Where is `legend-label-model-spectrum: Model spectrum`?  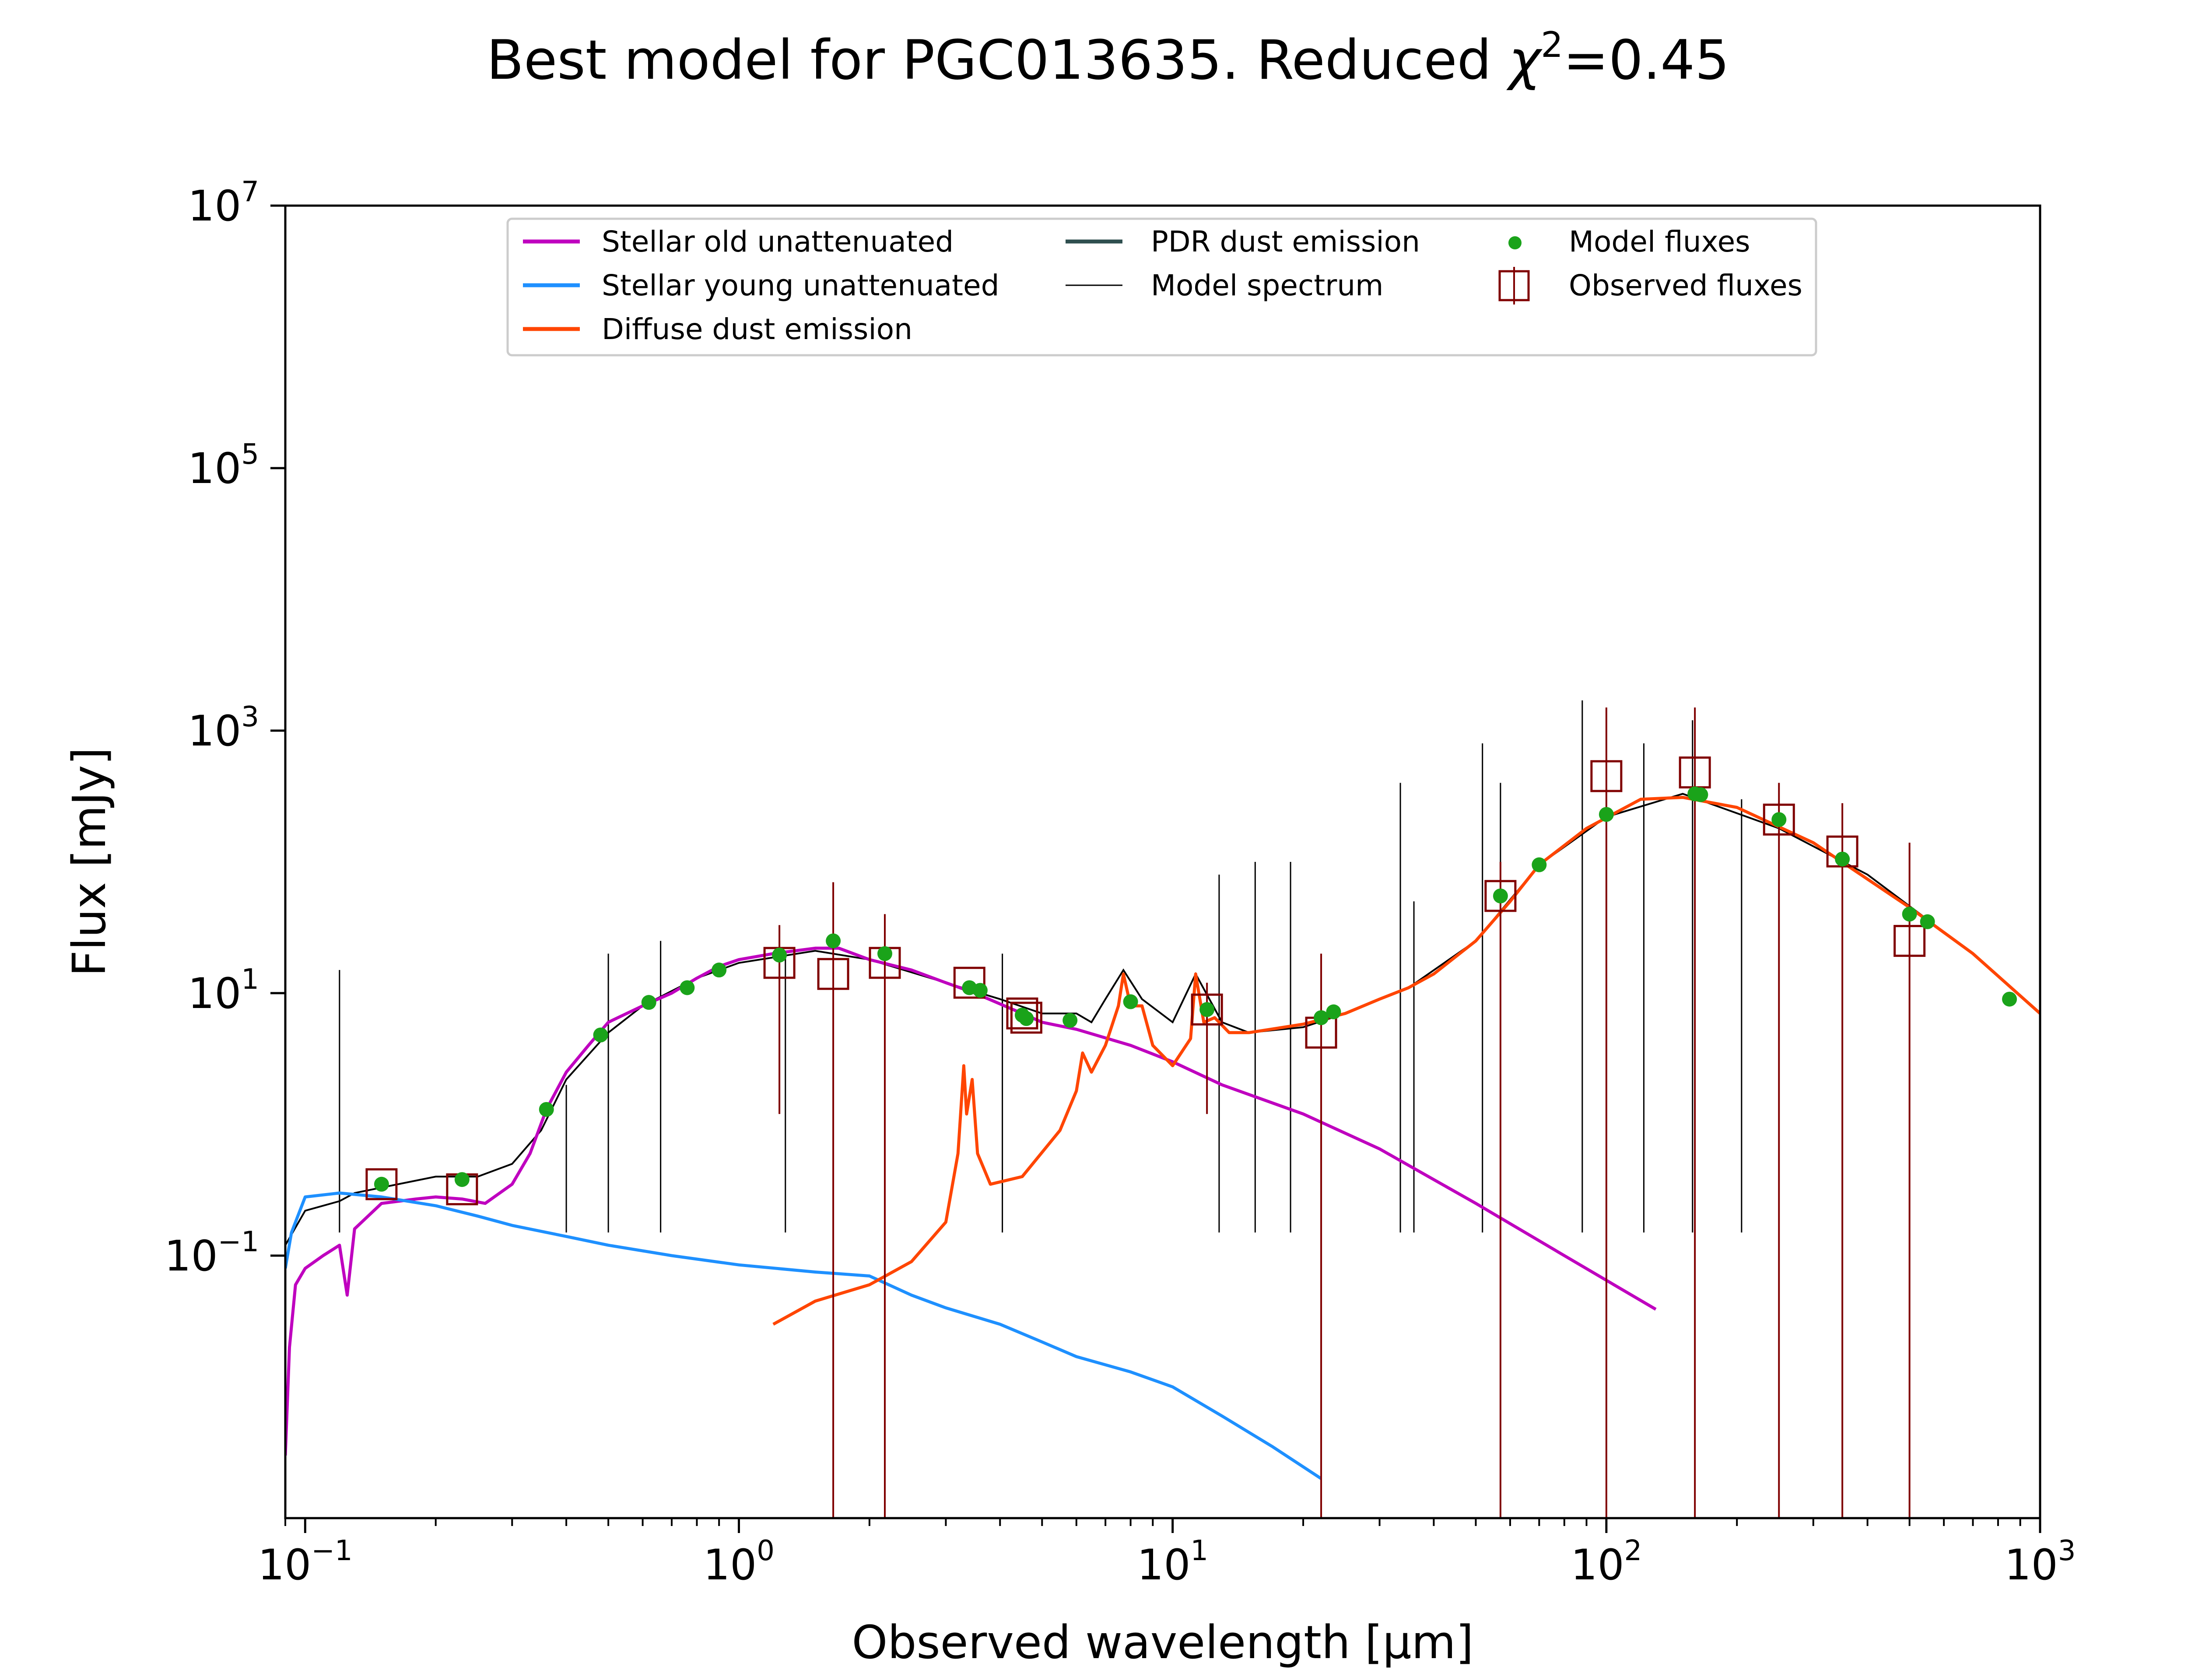
legend-label-model-spectrum: Model spectrum is located at coordinates (1267, 285).